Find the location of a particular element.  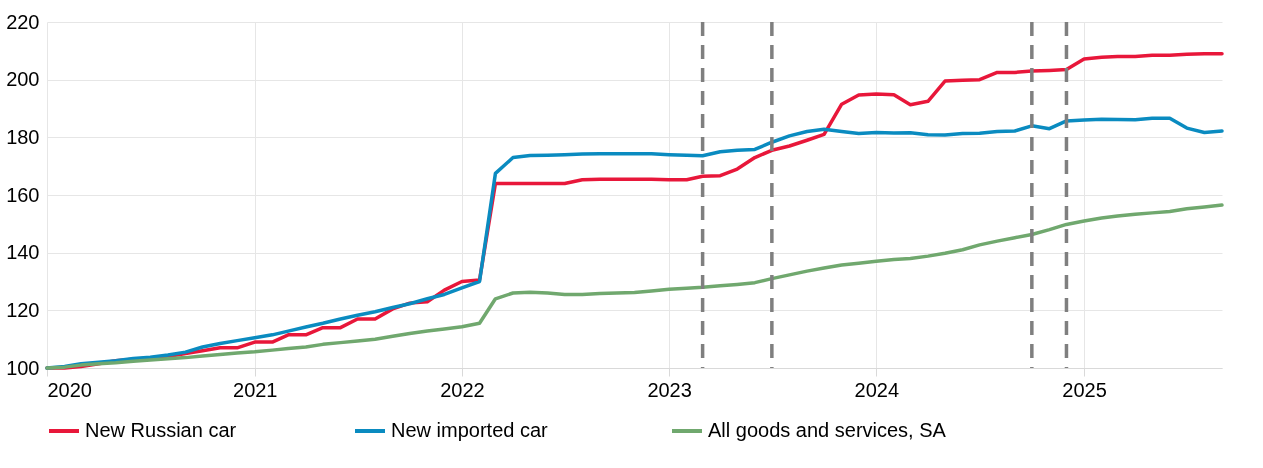

y-tick-label: 100 is located at coordinates (23, 367).